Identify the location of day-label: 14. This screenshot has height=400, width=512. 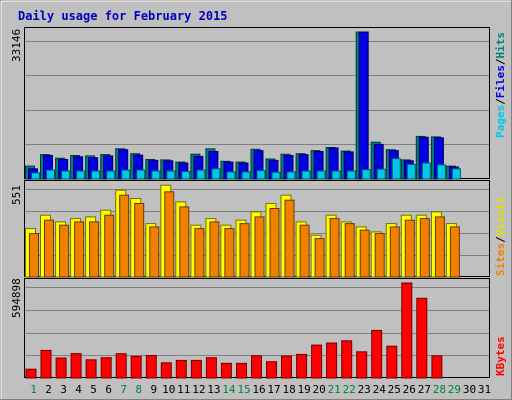
(229, 389).